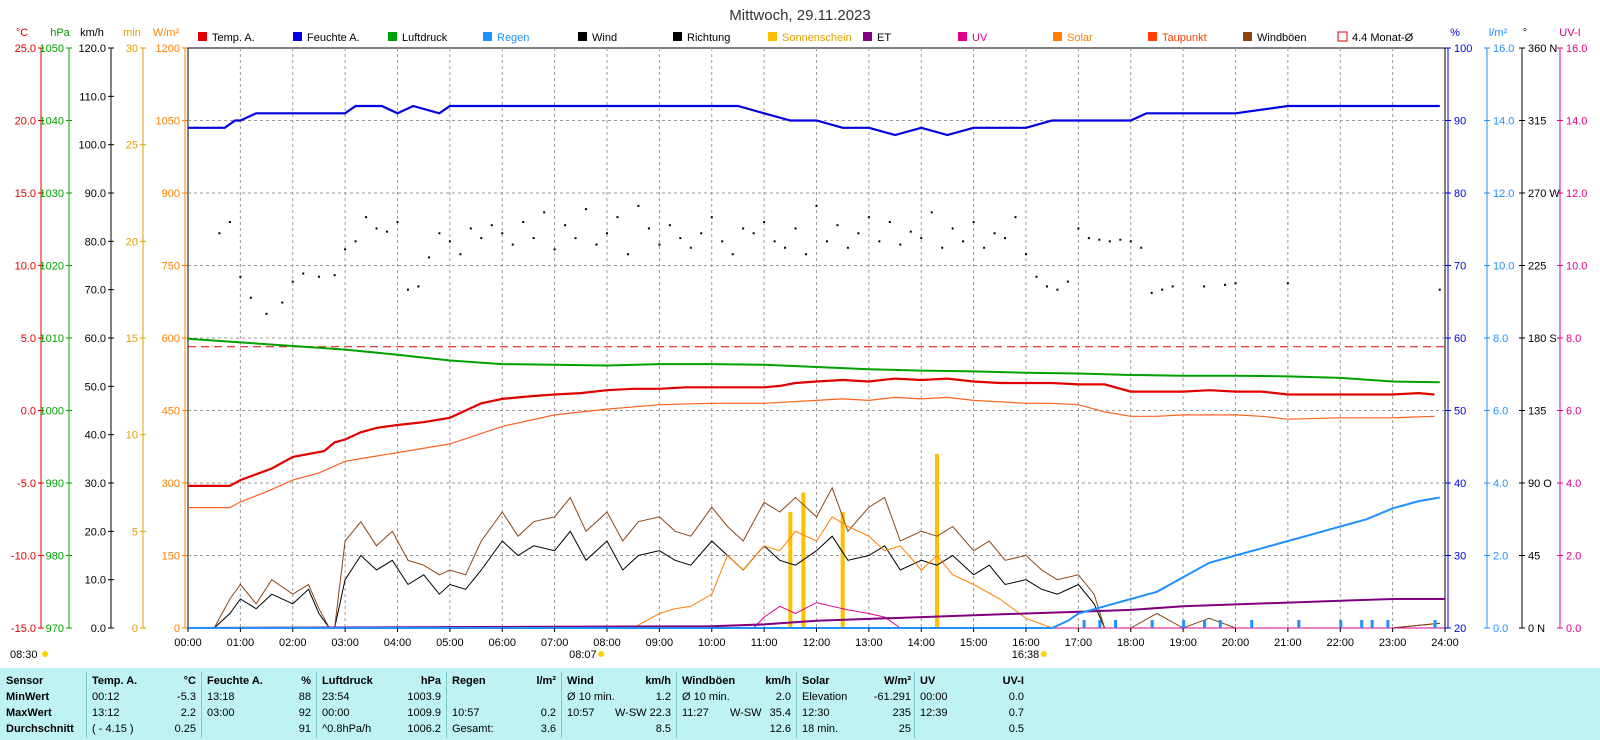  I want to click on stats-cell: 0.5, so click(1016, 729).